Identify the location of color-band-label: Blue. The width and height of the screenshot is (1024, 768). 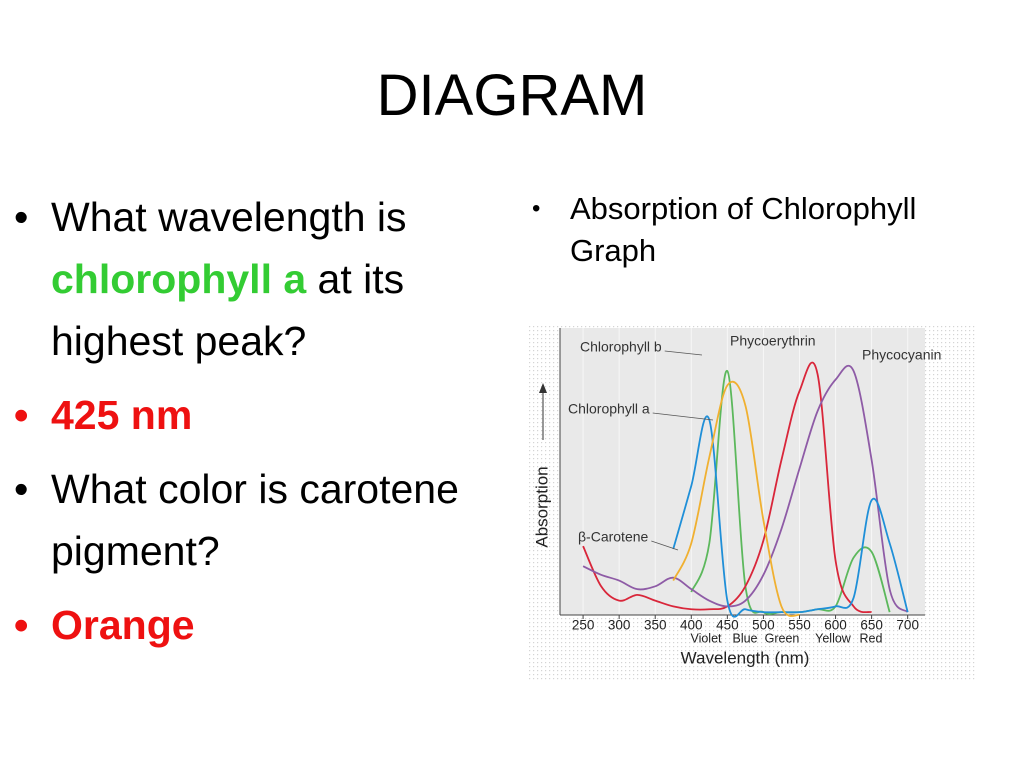
(744, 638).